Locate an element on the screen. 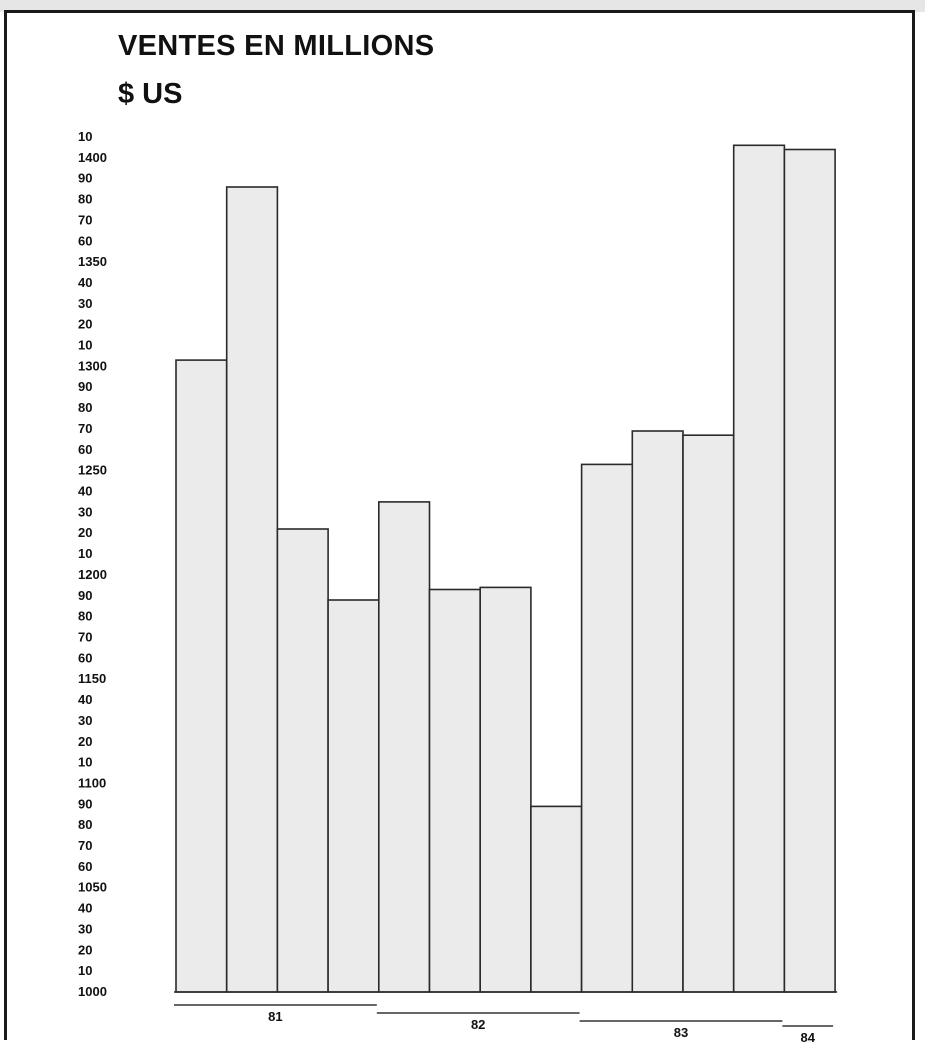 This screenshot has width=925, height=1044. year-label: 81 is located at coordinates (275, 1016).